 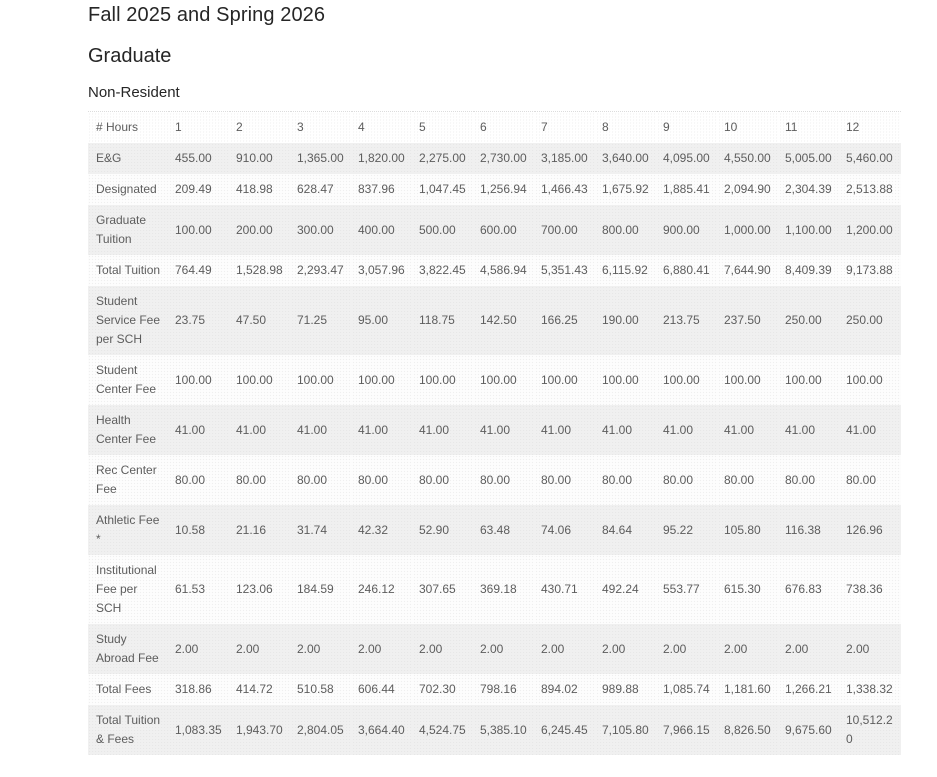 I want to click on fee-value: 9,675.60, so click(x=809, y=730).